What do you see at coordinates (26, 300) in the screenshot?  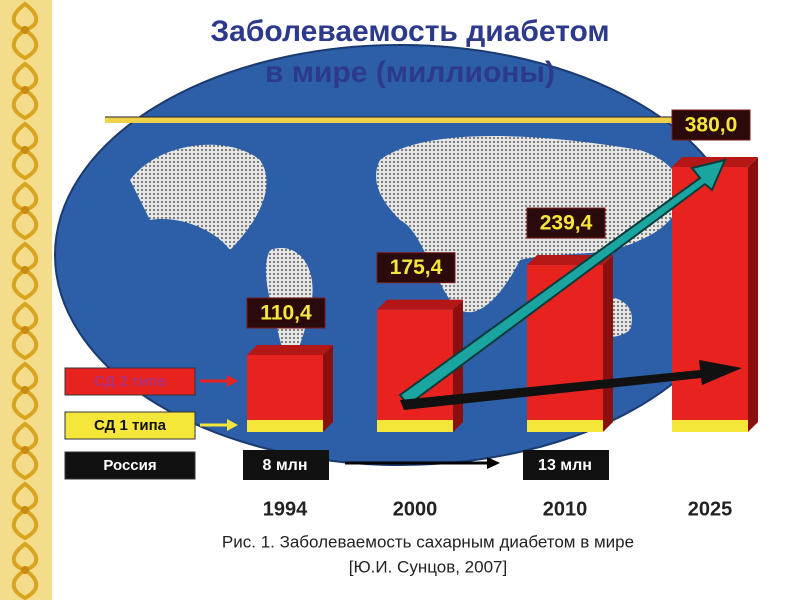 I see `ornament-border` at bounding box center [26, 300].